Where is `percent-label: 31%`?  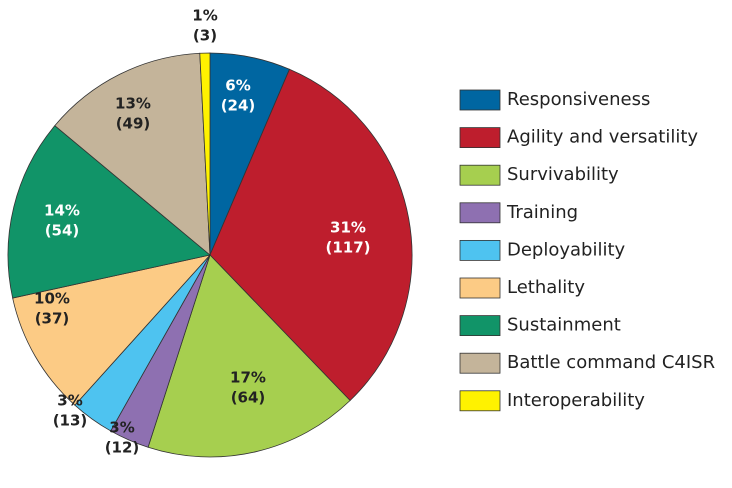
percent-label: 31% is located at coordinates (348, 228).